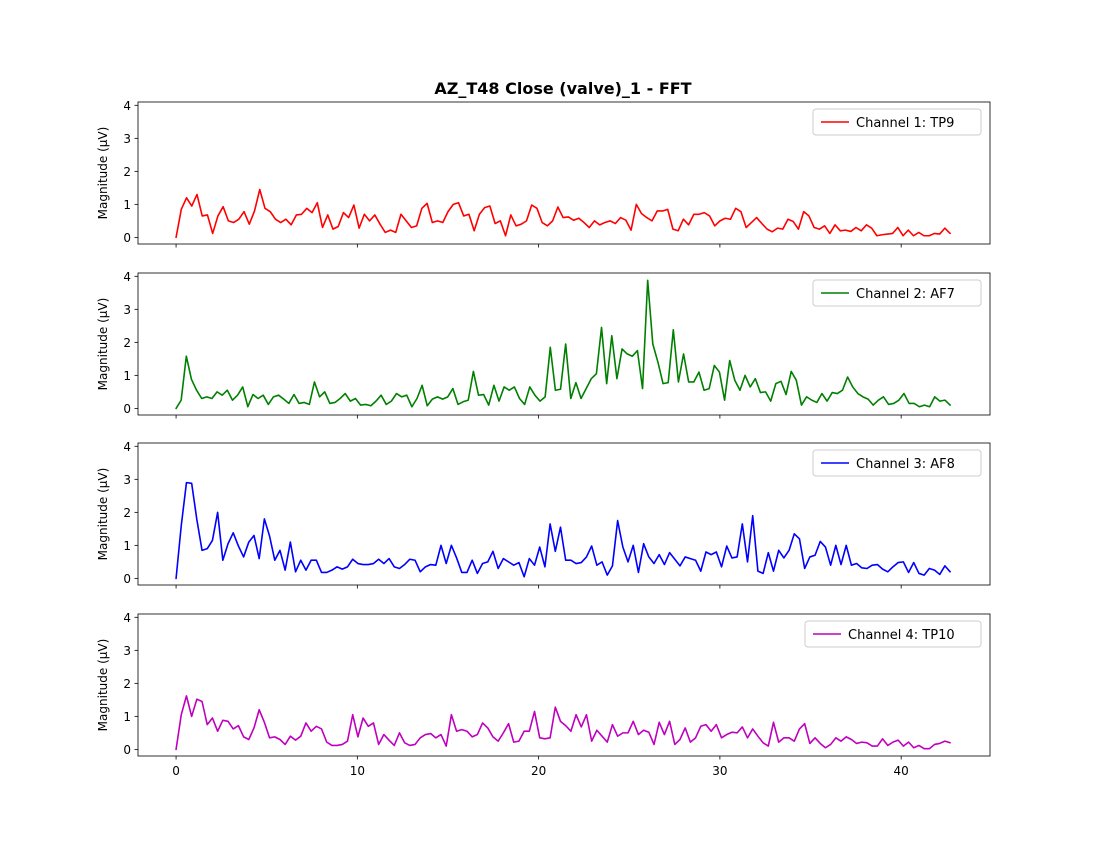 This screenshot has width=1100, height=850. What do you see at coordinates (901, 771) in the screenshot?
I see `x-tick-label: 40` at bounding box center [901, 771].